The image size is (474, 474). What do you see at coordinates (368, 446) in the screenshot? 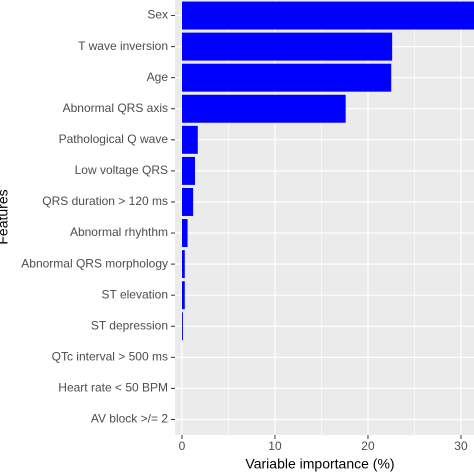
I see `x-tick-label: 20` at bounding box center [368, 446].